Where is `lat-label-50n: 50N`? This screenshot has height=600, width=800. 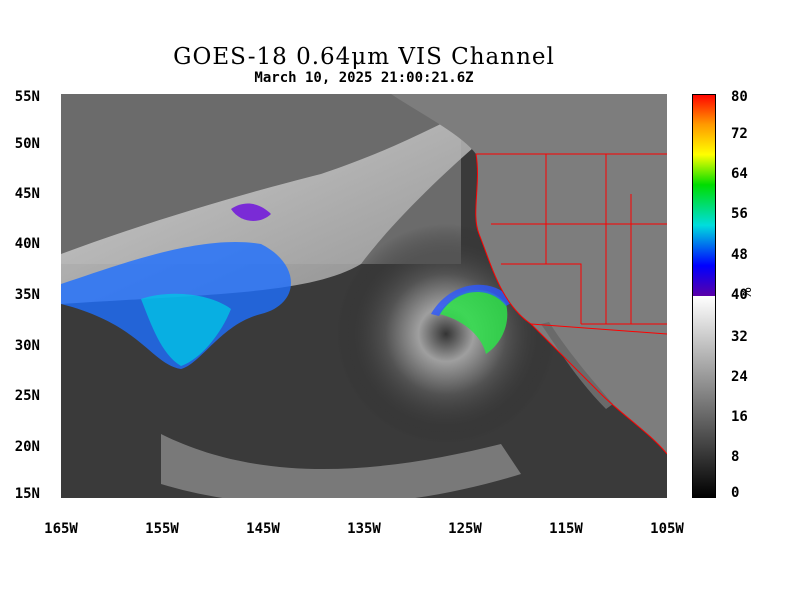 lat-label-50n: 50N is located at coordinates (27, 144).